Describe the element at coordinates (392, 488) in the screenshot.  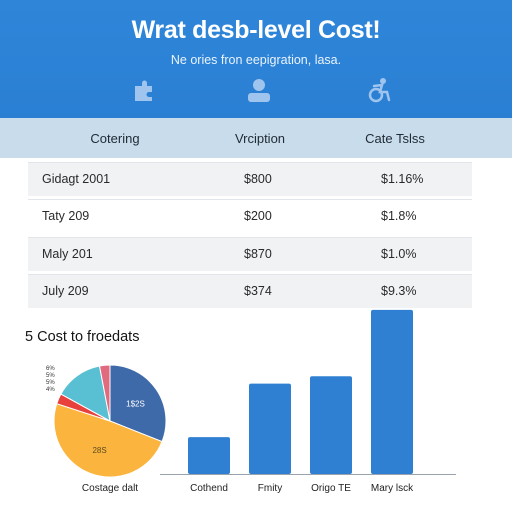
I see `bar-category-label: Mary lsck` at that location.